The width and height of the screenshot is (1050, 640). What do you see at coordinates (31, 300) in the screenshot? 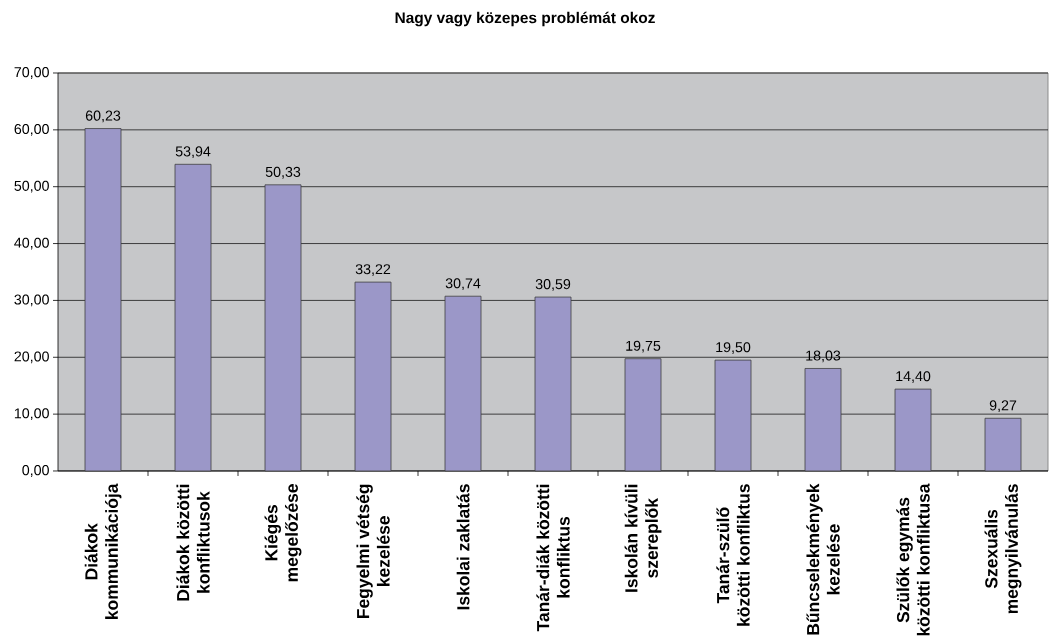
I see `y-tick-label: 30,00` at bounding box center [31, 300].